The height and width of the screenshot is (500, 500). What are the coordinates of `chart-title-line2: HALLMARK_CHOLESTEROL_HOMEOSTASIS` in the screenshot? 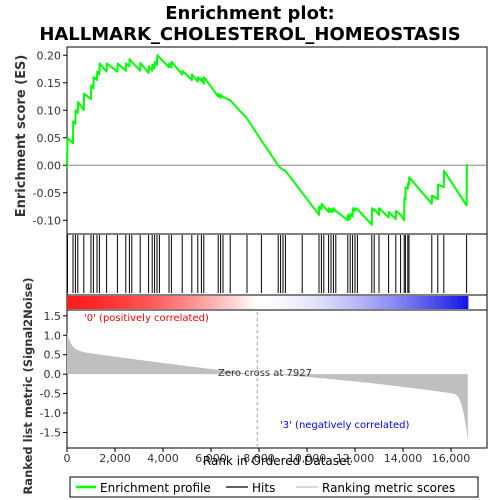 It's located at (249, 34).